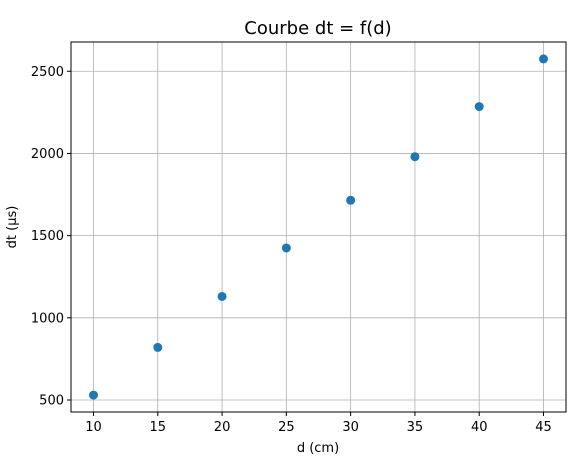  Describe the element at coordinates (350, 427) in the screenshot. I see `x-tick-label: 30` at that location.